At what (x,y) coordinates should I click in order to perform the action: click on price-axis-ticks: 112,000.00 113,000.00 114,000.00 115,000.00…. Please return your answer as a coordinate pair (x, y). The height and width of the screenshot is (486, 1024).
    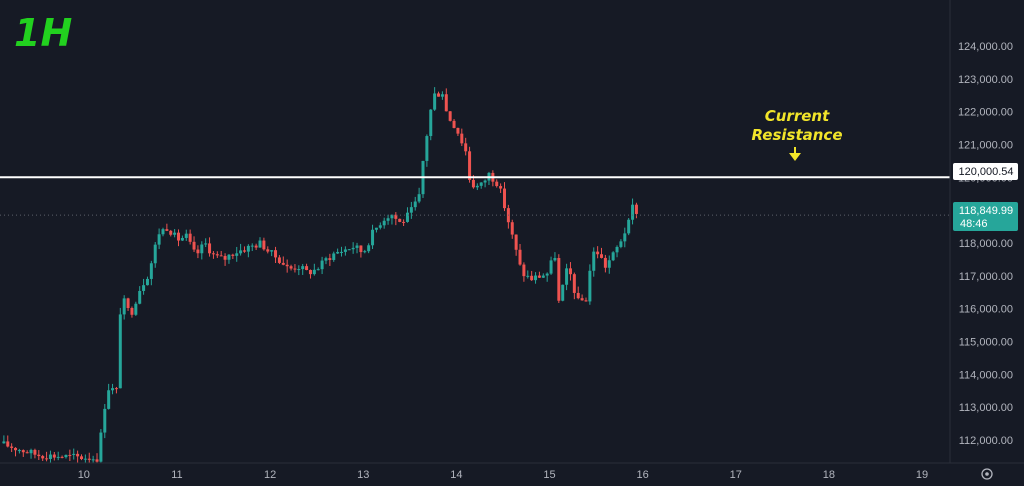
    Looking at the image, I should click on (985, 244).